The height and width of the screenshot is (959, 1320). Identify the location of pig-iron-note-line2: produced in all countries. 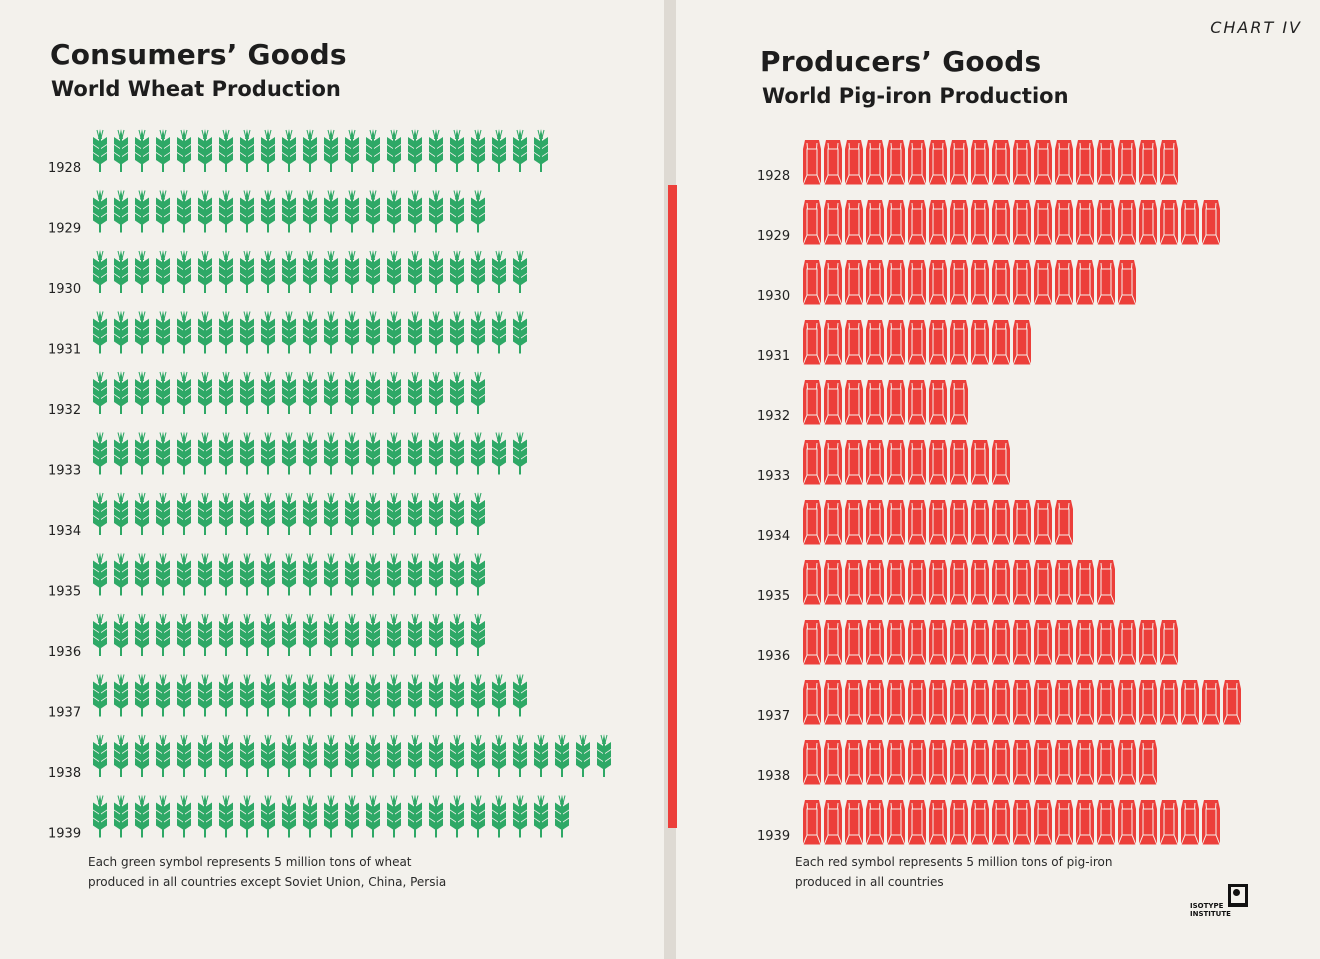
(869, 882).